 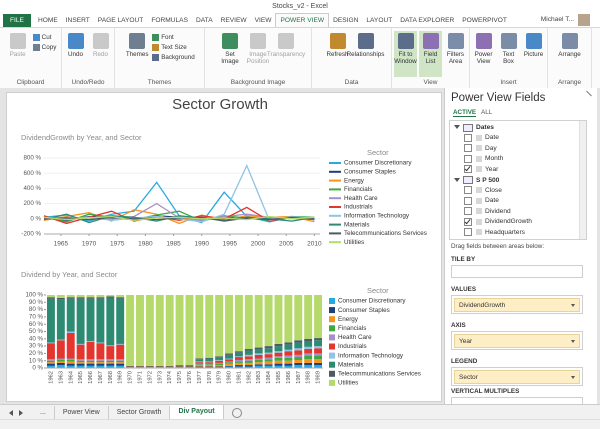 I want to click on table-row: Dates, so click(x=474, y=127).